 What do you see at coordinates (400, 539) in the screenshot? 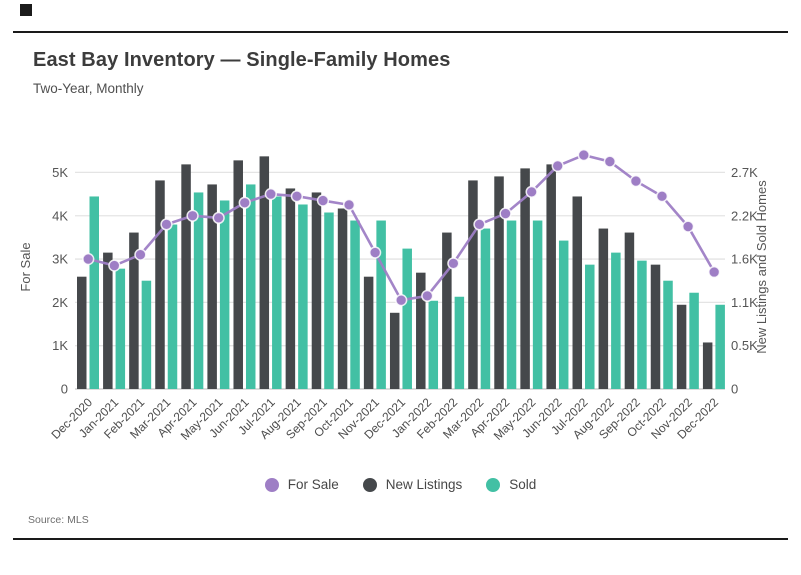
I see `bottom-divider` at bounding box center [400, 539].